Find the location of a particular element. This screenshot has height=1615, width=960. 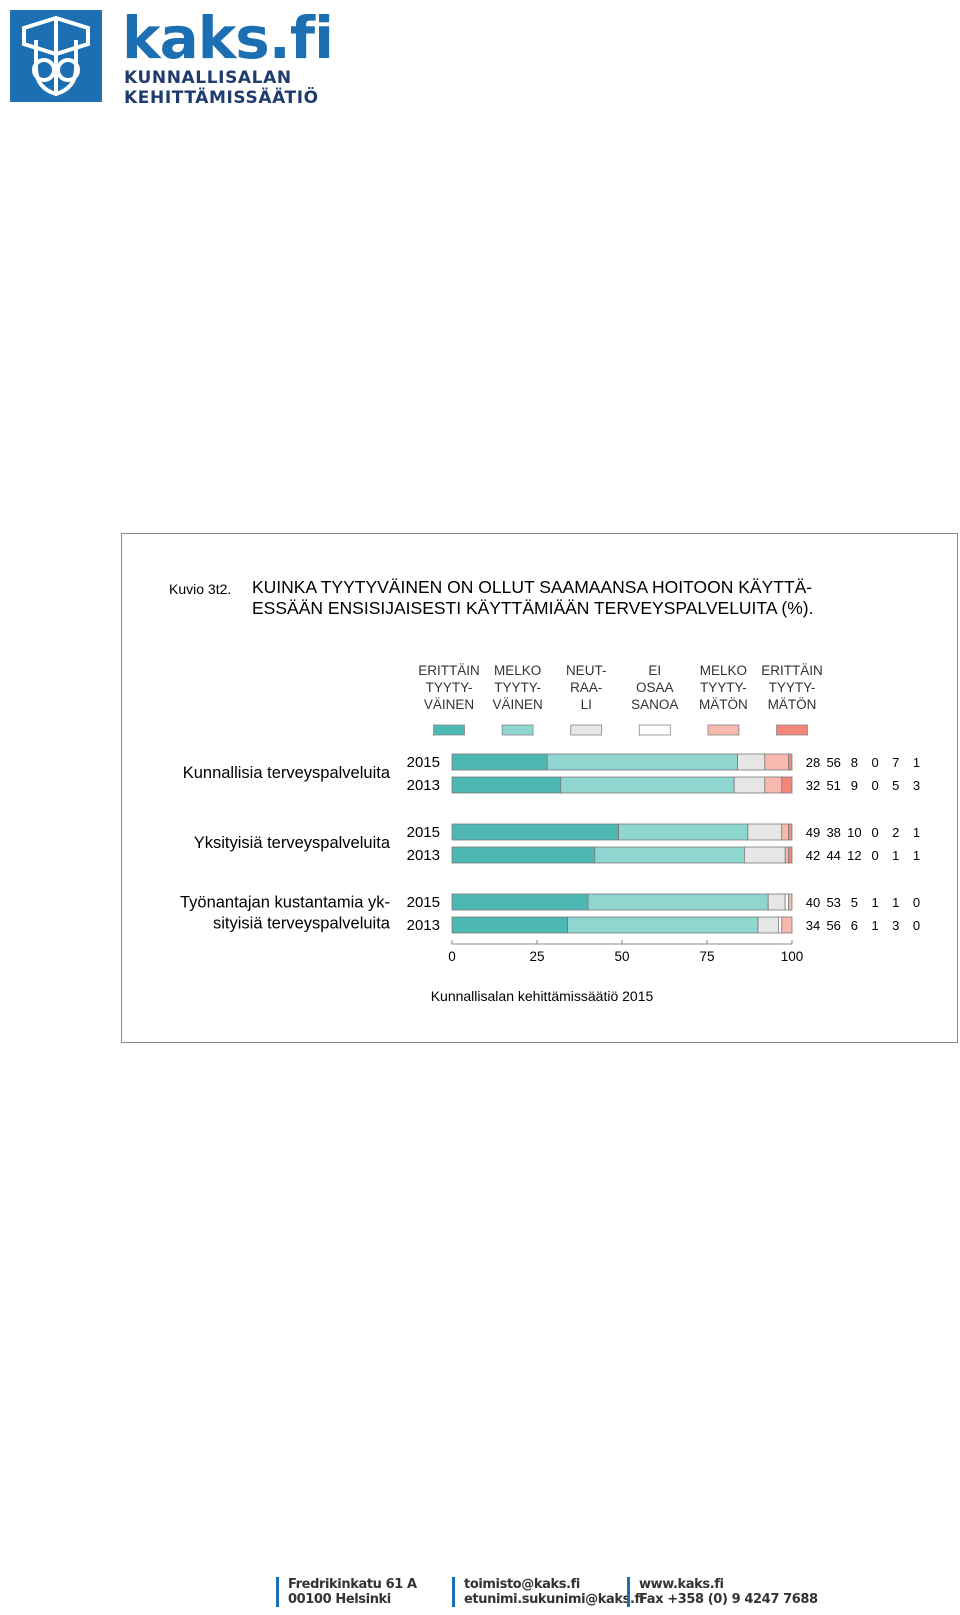

value-label-2-2015-6: 1 is located at coordinates (916, 832).